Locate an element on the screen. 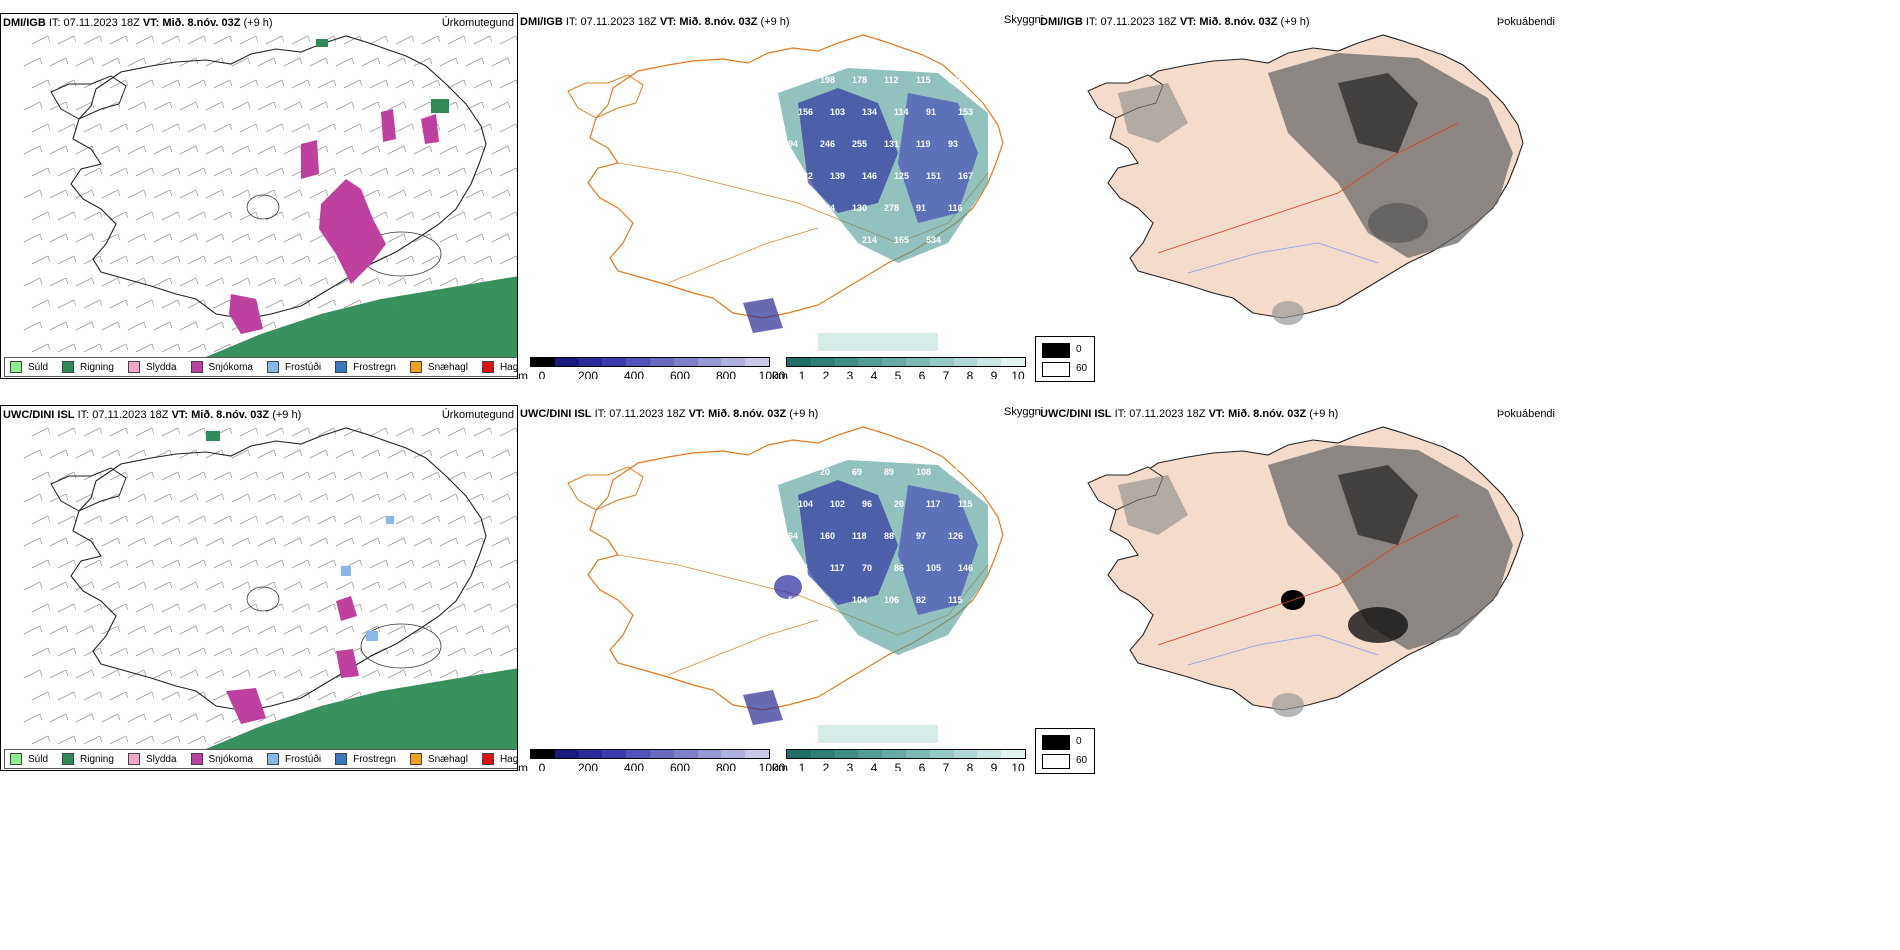  legend-item: Súld is located at coordinates (29, 367).